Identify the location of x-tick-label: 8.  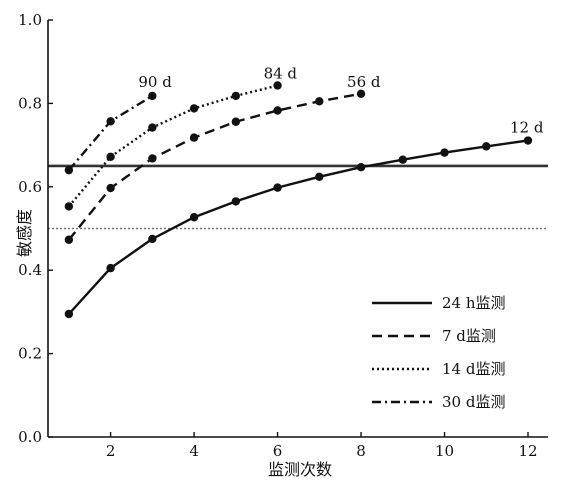
(361, 451).